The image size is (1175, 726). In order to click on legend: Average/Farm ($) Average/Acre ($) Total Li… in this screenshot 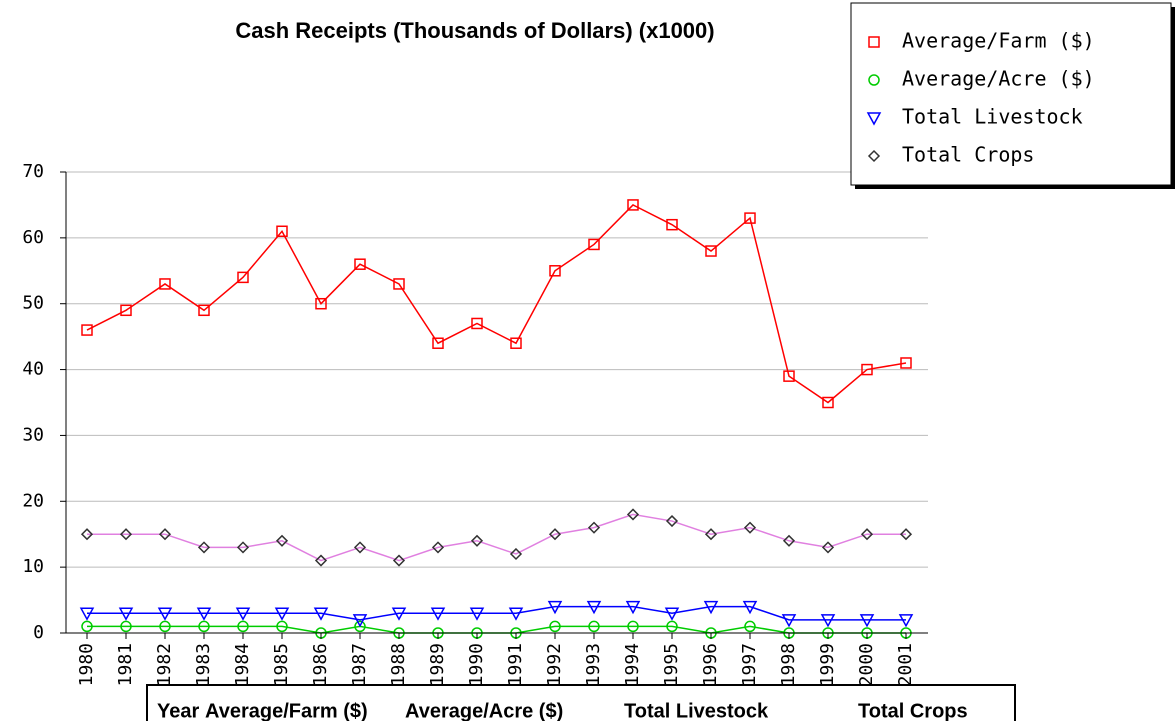, I will do `click(1012, 95)`.